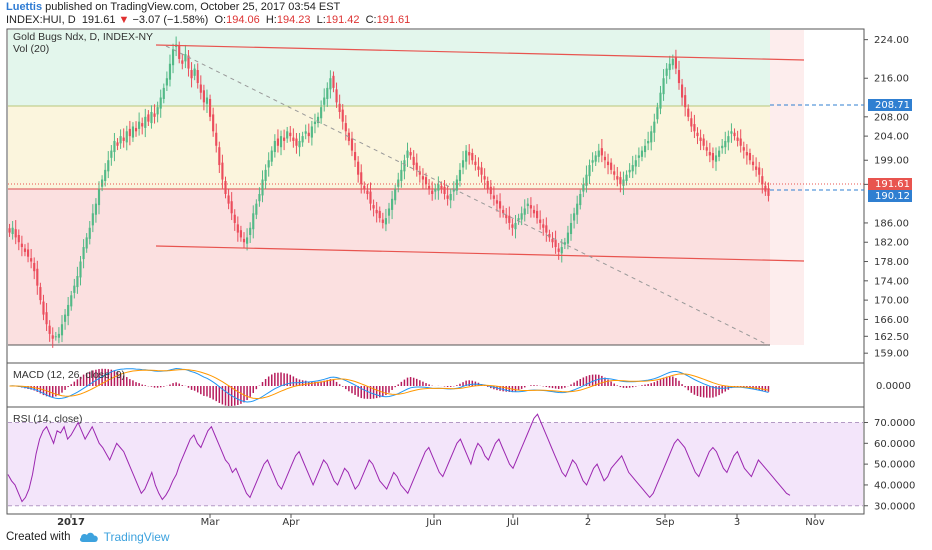  Describe the element at coordinates (890, 105) in the screenshot. I see `price-label-bg` at that location.